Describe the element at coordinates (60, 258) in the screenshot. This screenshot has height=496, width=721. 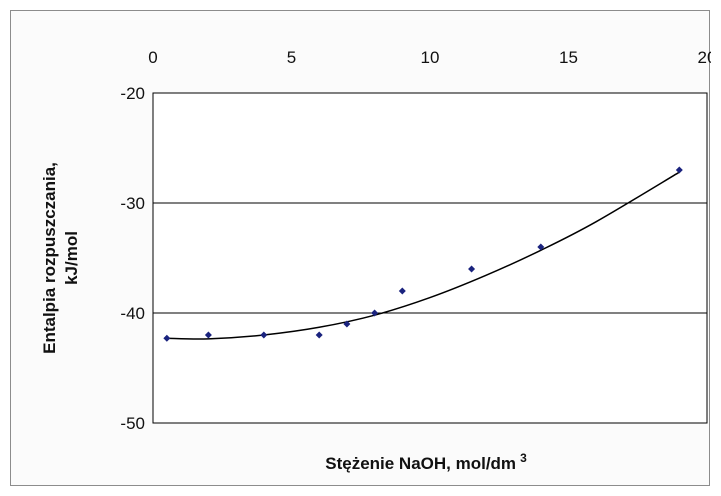
I see `y-axis-title-group: Entalpia rozpuszczania, kJ/mol` at that location.